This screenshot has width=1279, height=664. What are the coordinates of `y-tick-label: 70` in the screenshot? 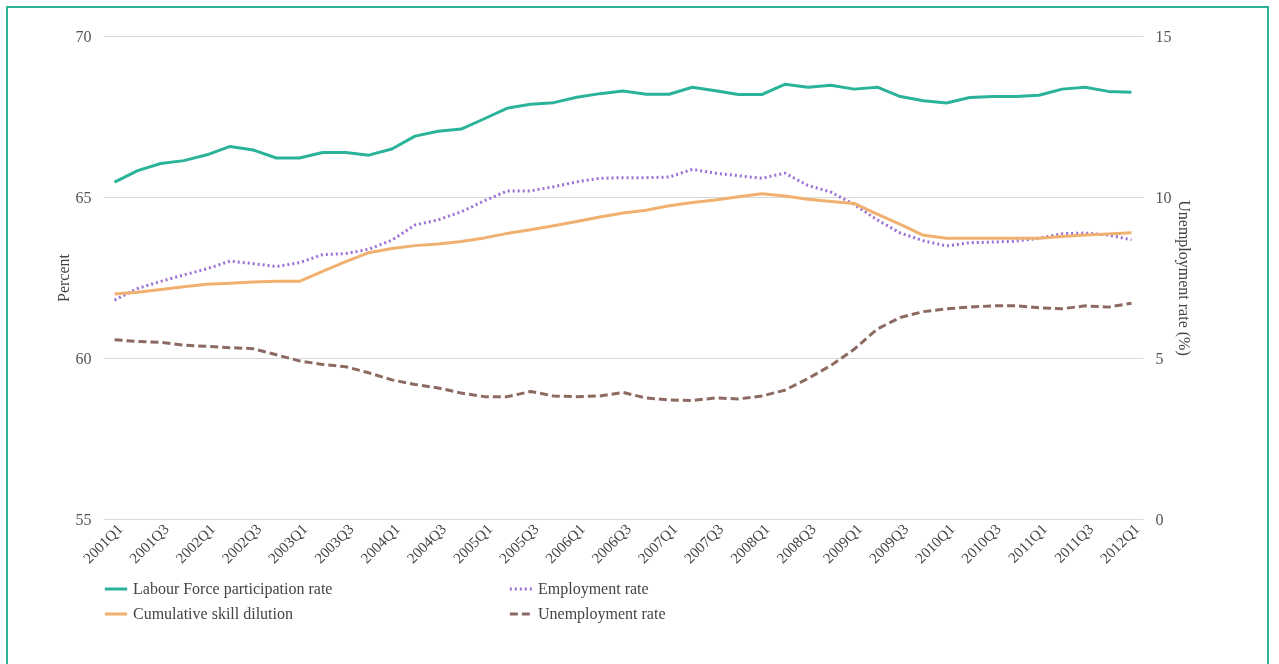 It's located at (83, 36).